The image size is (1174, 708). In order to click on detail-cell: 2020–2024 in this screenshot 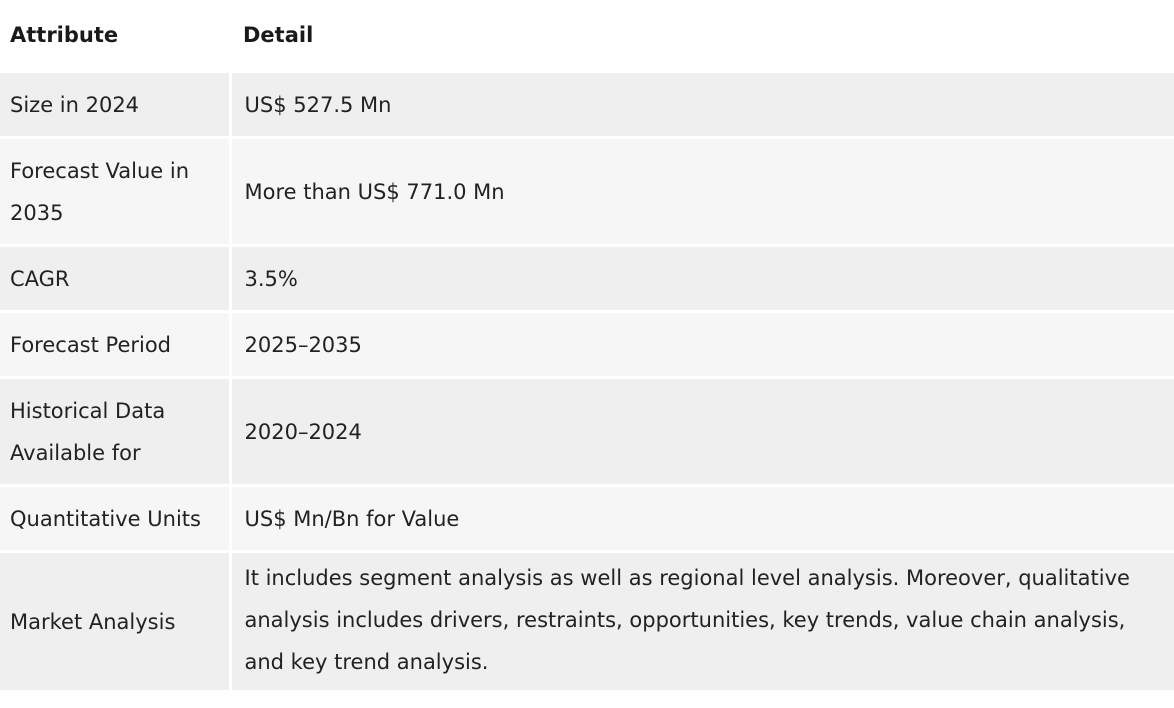, I will do `click(701, 431)`.